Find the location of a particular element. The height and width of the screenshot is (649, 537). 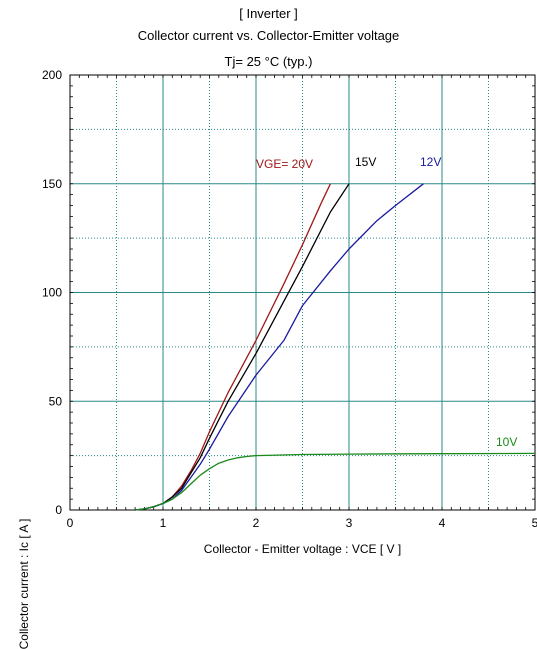

series-label-15v: 15V is located at coordinates (365, 162).